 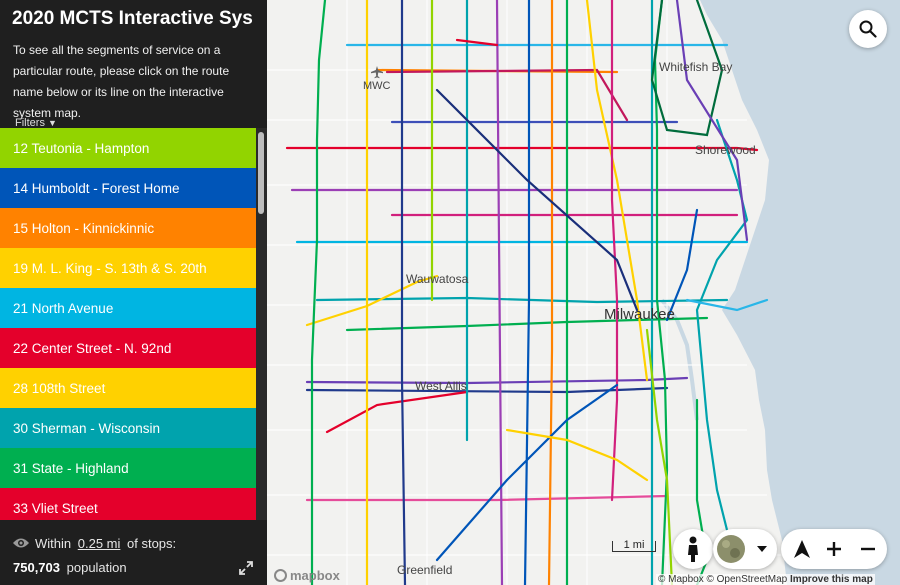 I want to click on filters-label: Filters, so click(x=30, y=123).